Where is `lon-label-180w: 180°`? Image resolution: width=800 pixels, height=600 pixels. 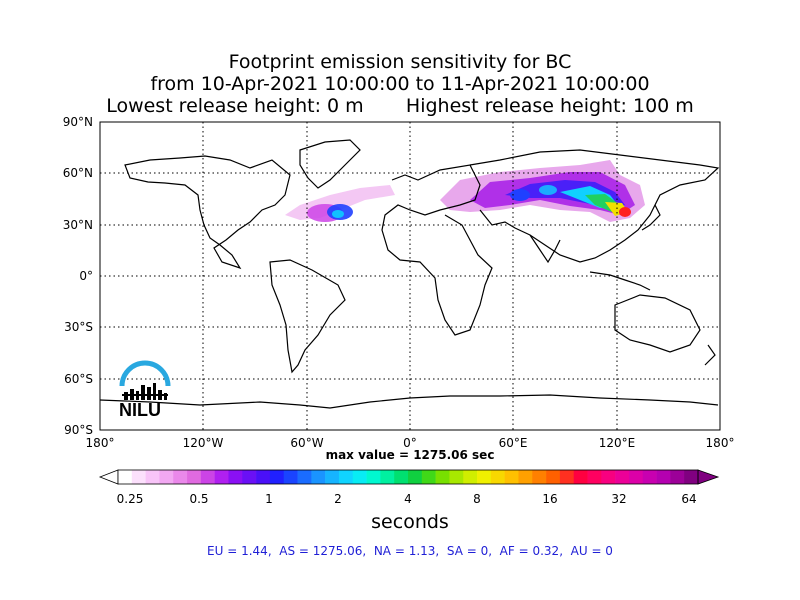 lon-label-180w: 180° is located at coordinates (100, 443).